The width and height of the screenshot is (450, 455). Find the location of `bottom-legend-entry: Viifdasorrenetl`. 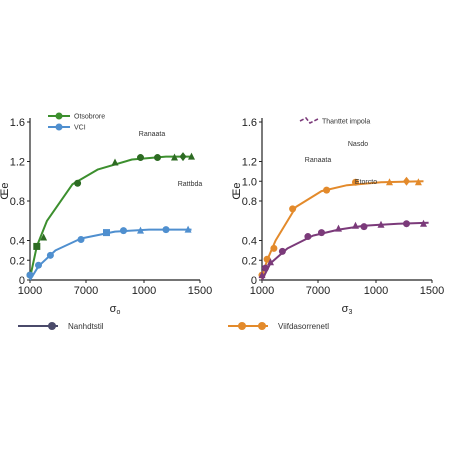

bottom-legend-entry: Viifdasorrenetl is located at coordinates (278, 326).